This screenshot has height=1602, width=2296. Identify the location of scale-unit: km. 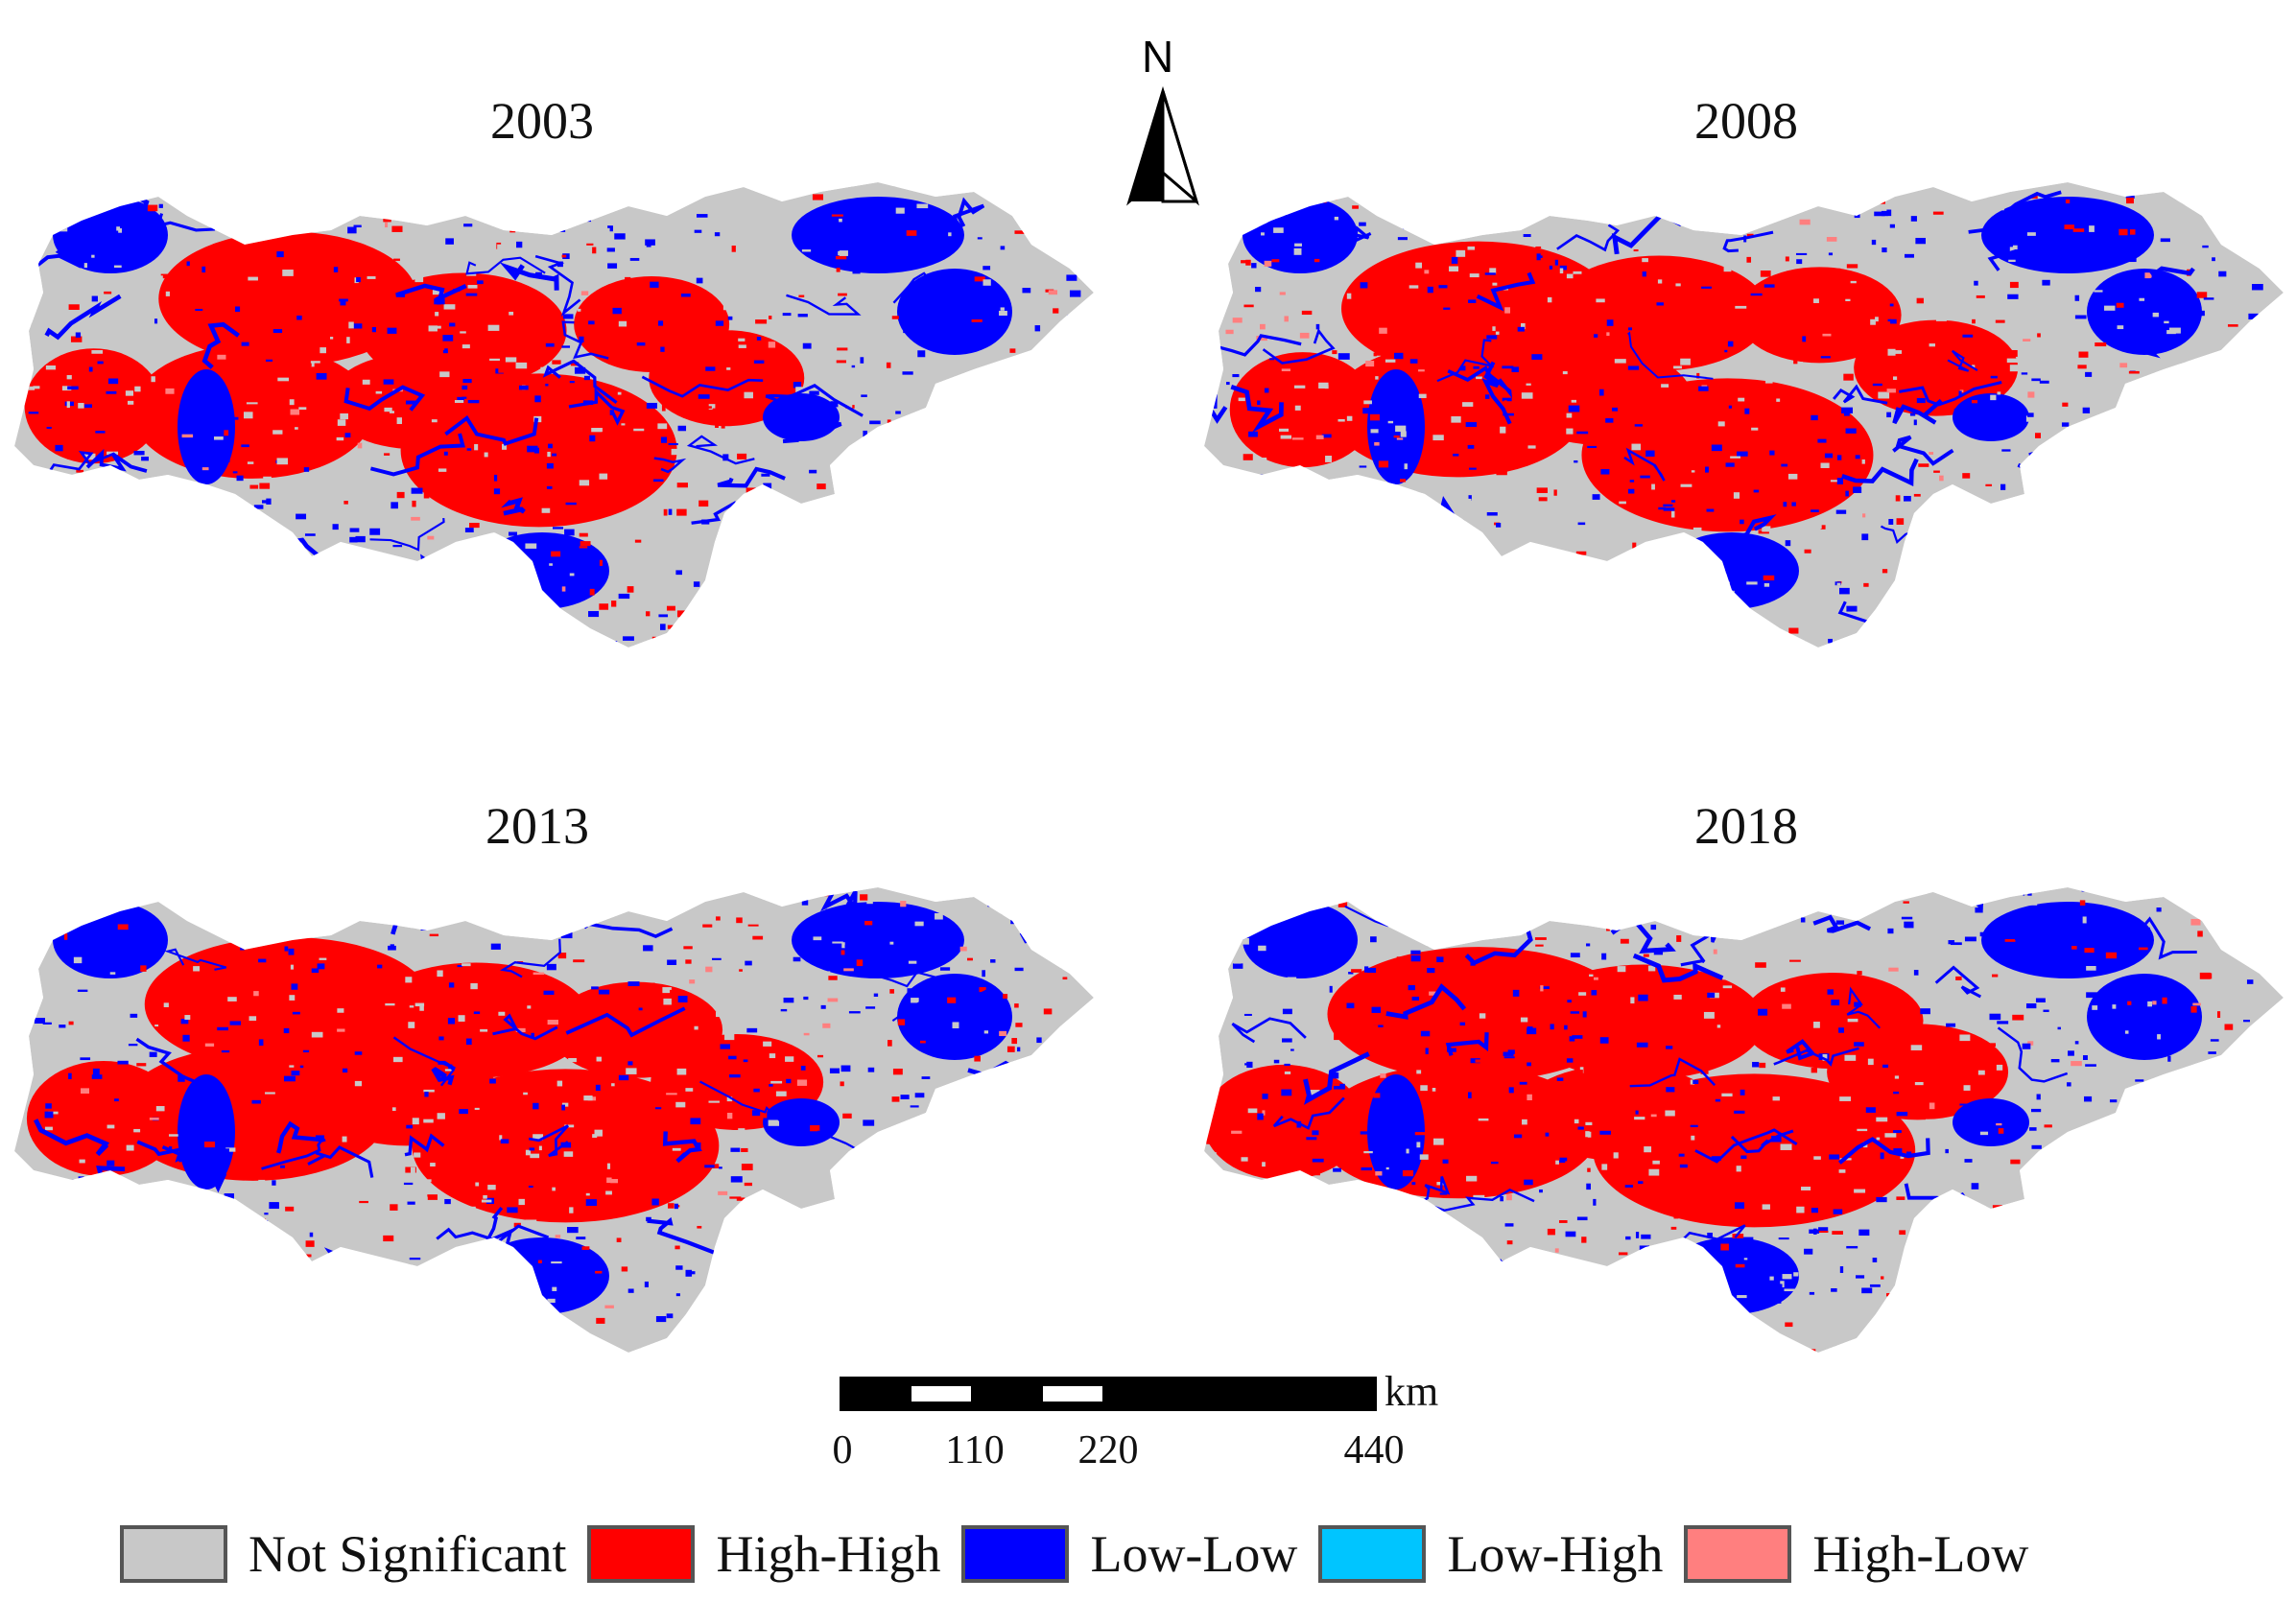
(1412, 1392).